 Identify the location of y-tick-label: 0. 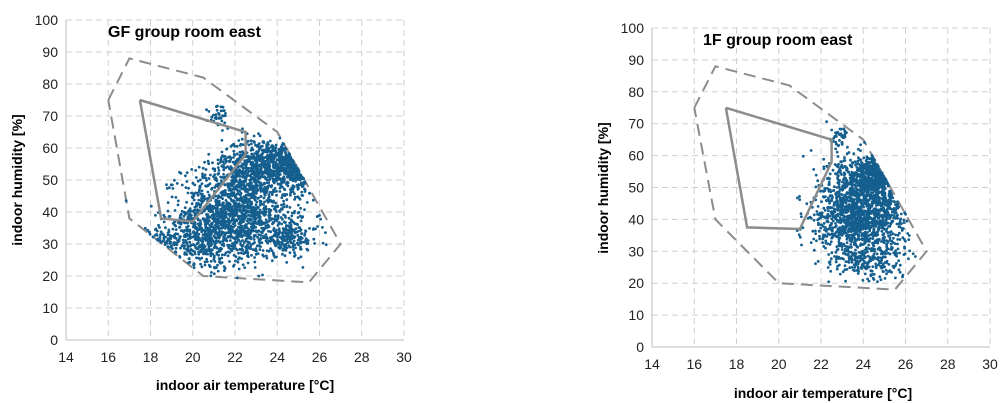
(54, 340).